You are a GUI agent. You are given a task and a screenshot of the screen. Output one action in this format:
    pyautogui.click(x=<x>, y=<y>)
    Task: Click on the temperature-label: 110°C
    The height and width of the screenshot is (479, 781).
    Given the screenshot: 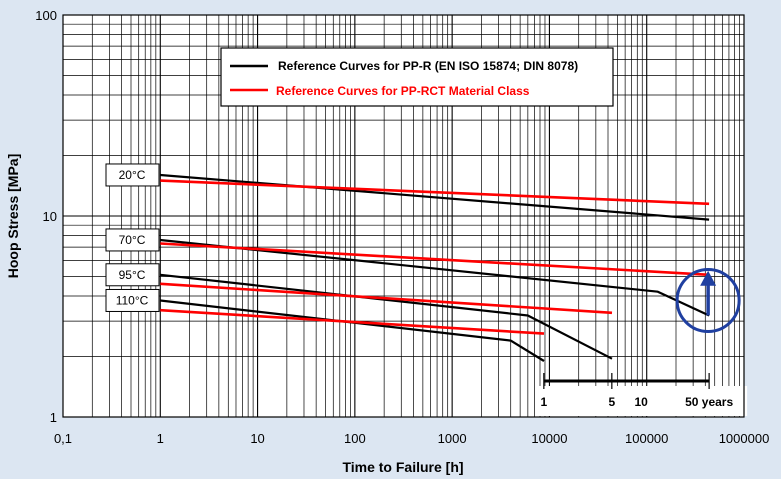 What is the action you would take?
    pyautogui.click(x=132, y=300)
    